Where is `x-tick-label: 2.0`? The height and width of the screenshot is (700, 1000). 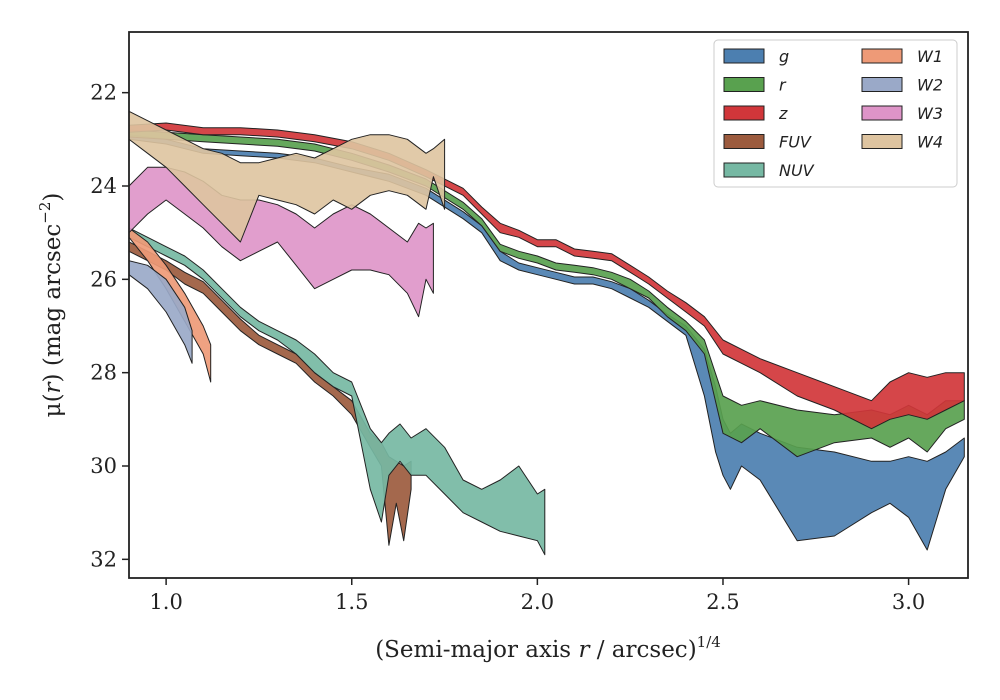
x-tick-label: 2.0 is located at coordinates (537, 602).